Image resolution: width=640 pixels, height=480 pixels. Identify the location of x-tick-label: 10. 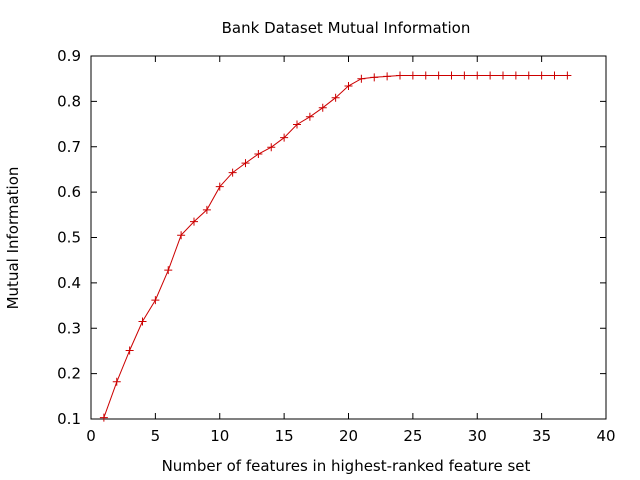
(219, 436).